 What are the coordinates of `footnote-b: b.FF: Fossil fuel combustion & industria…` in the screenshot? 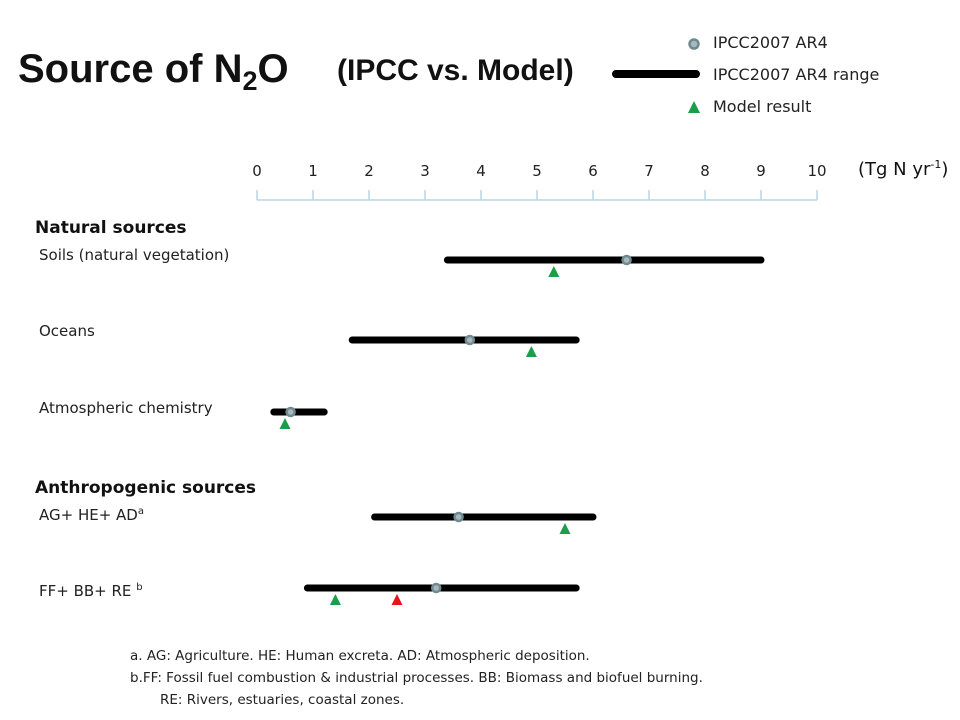 It's located at (416, 678).